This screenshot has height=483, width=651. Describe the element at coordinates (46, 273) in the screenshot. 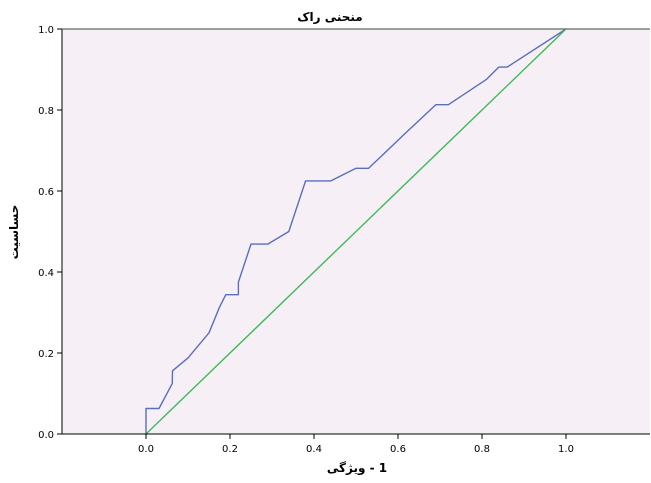

I see `y-tick-label: 0.4` at that location.